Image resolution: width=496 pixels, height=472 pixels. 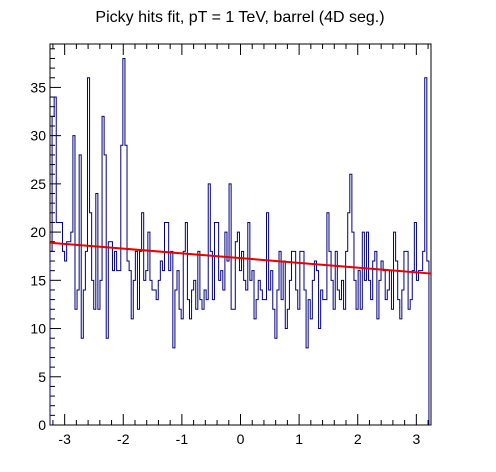 I want to click on x-tick-label: -2, so click(x=123, y=439).